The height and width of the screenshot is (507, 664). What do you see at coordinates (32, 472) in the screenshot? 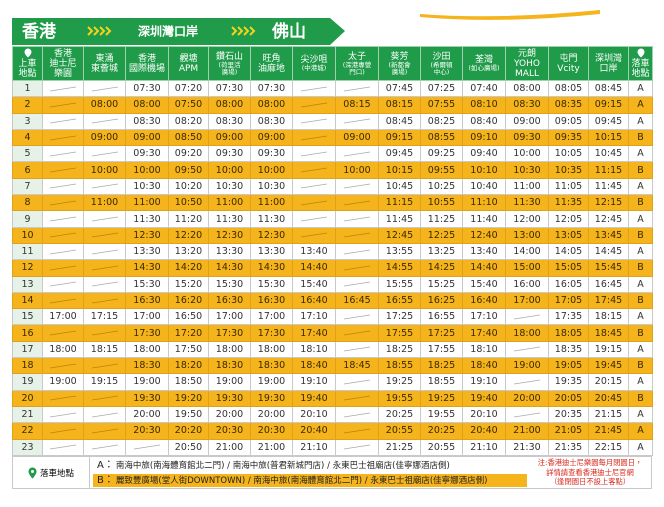
I see `pin-icon` at bounding box center [32, 472].